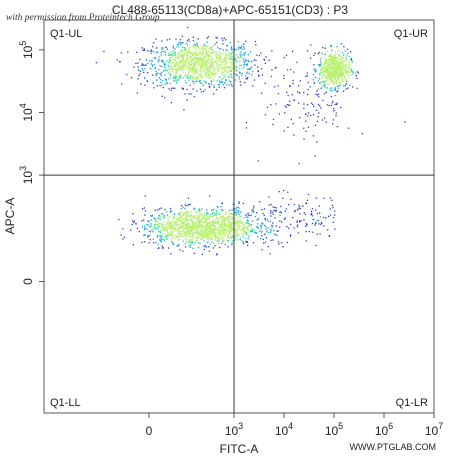  I want to click on x-tick-label: 105, so click(334, 429).